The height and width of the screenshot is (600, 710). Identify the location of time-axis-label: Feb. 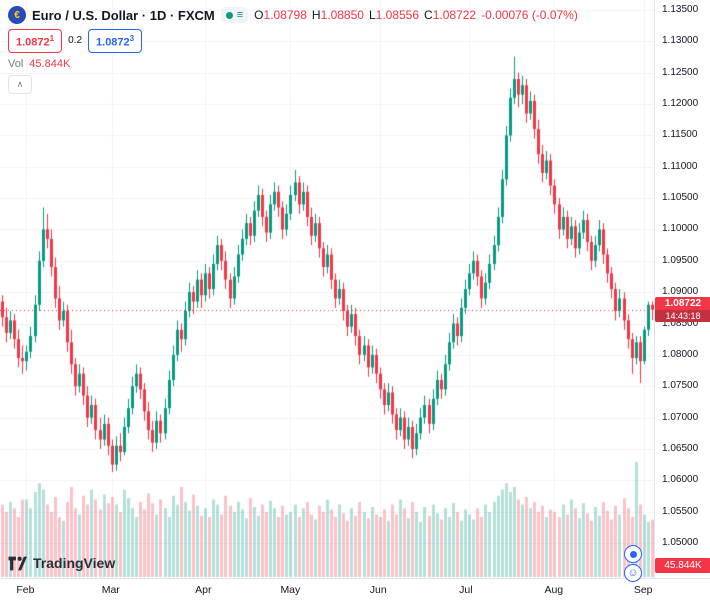
(25, 590).